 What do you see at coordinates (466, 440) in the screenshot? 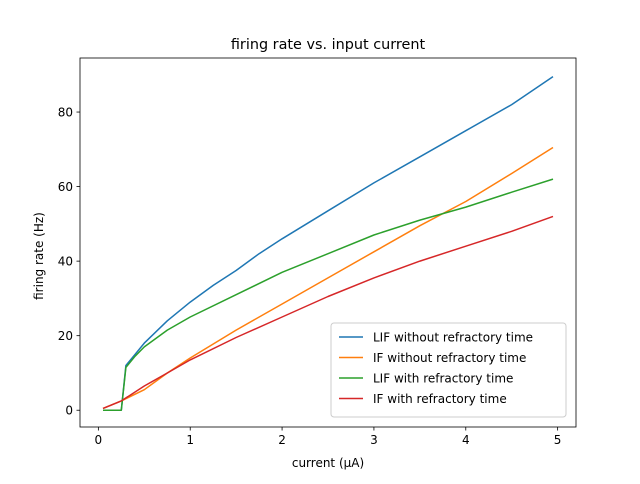
I see `x-tick-label: 4` at bounding box center [466, 440].